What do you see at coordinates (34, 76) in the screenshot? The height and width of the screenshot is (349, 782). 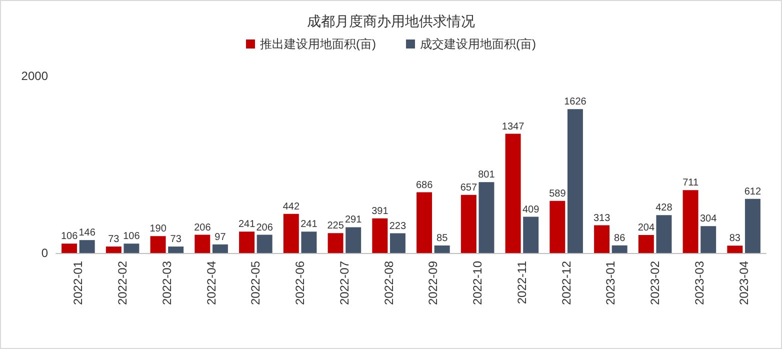 I see `y-tick-label: 2000` at bounding box center [34, 76].